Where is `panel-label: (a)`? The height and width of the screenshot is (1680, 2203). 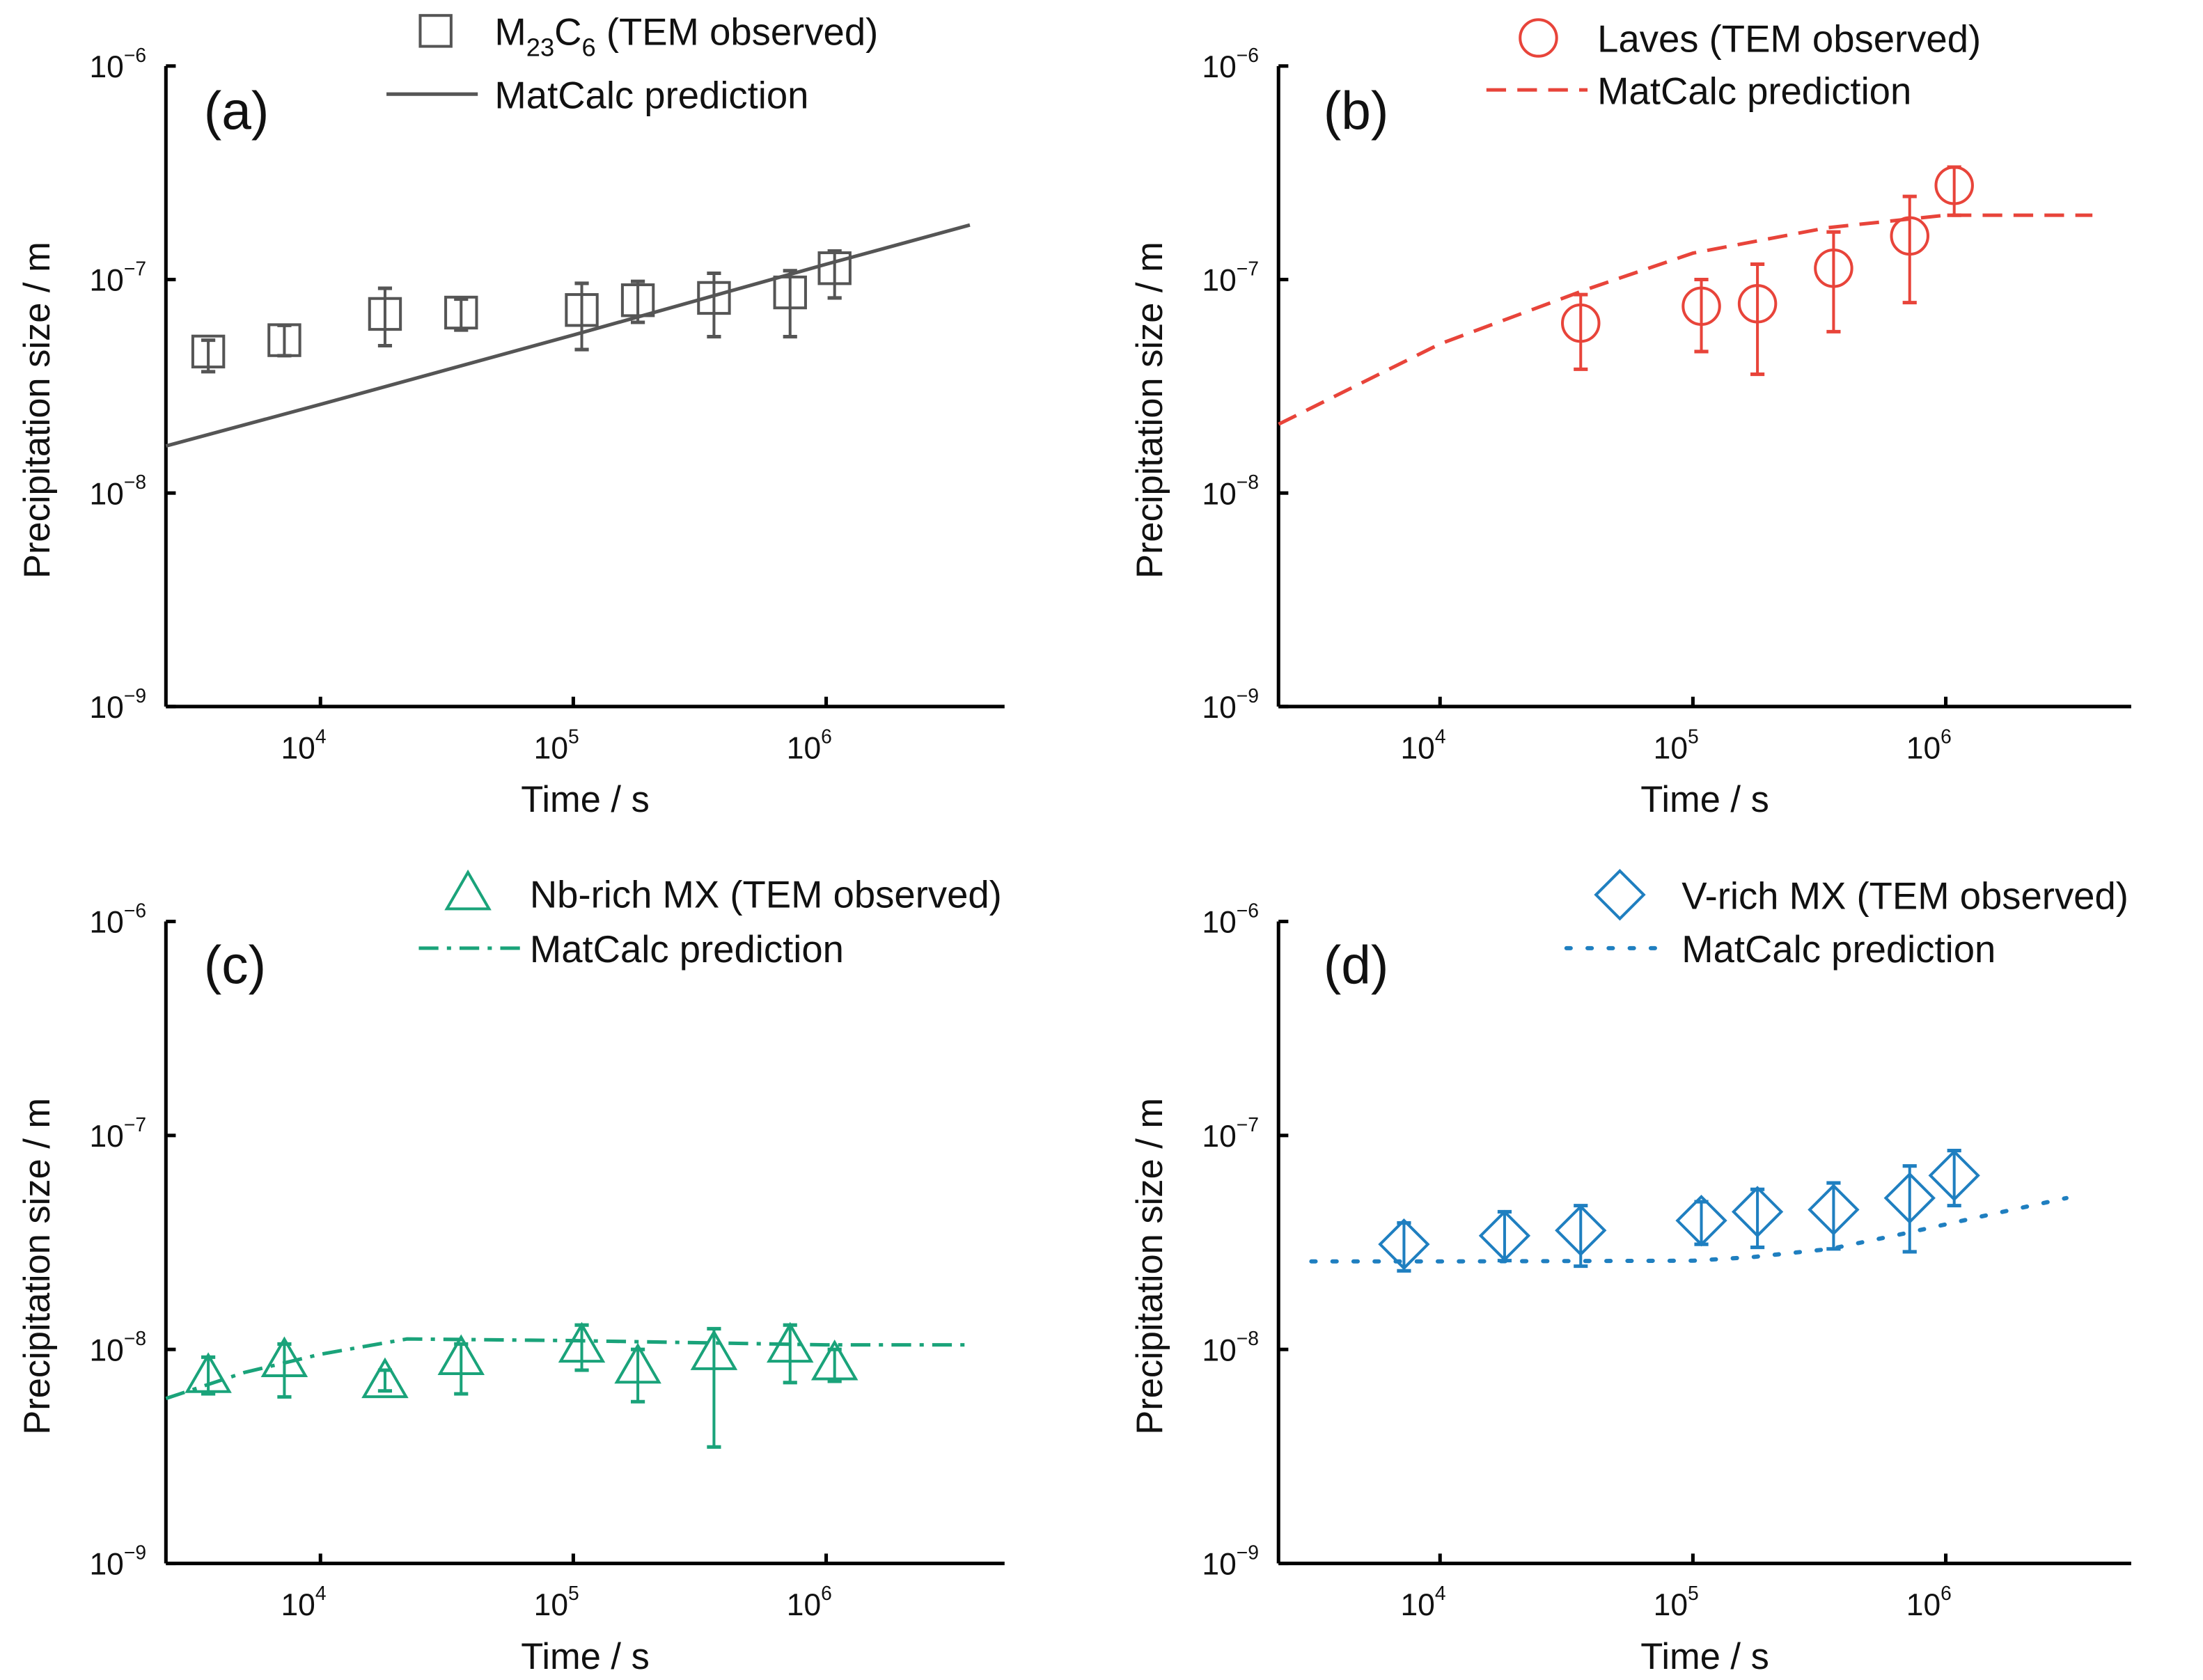
panel-label: (a) is located at coordinates (236, 111).